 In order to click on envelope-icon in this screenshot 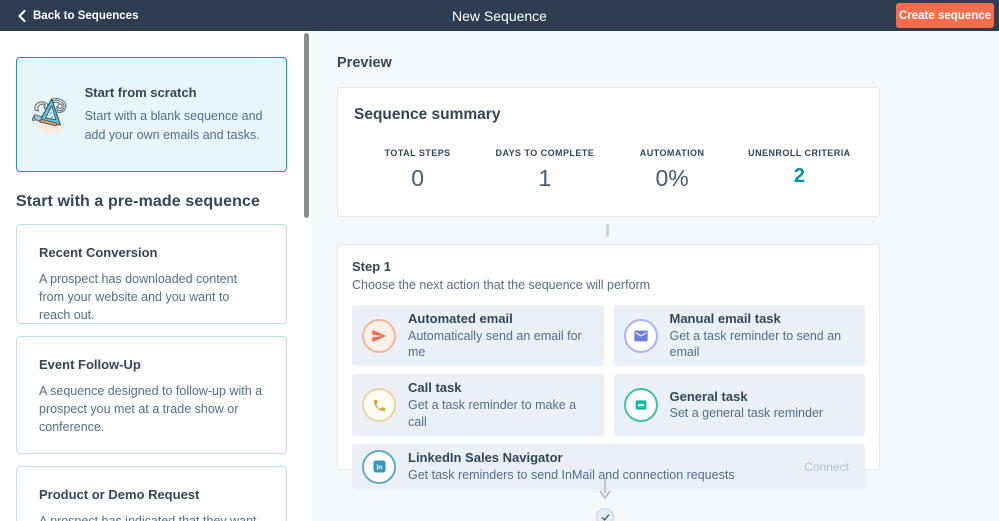, I will do `click(640, 335)`.